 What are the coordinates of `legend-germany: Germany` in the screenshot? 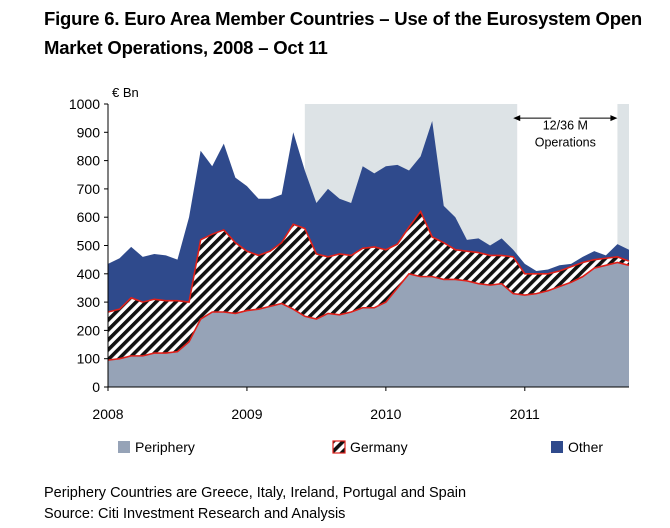 It's located at (370, 447).